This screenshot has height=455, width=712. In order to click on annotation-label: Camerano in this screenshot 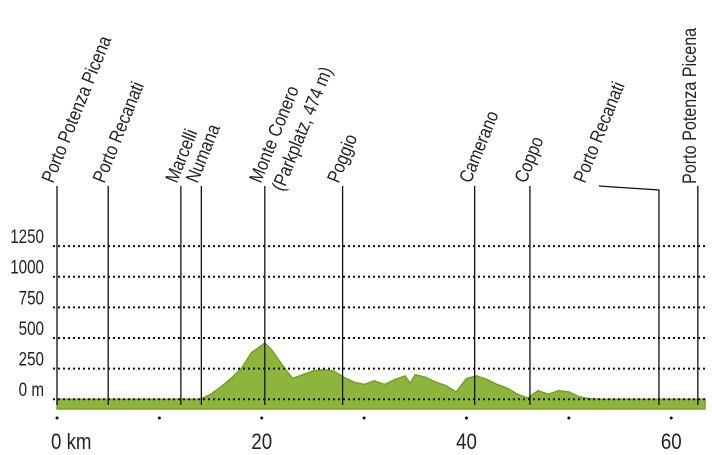, I will do `click(479, 146)`.